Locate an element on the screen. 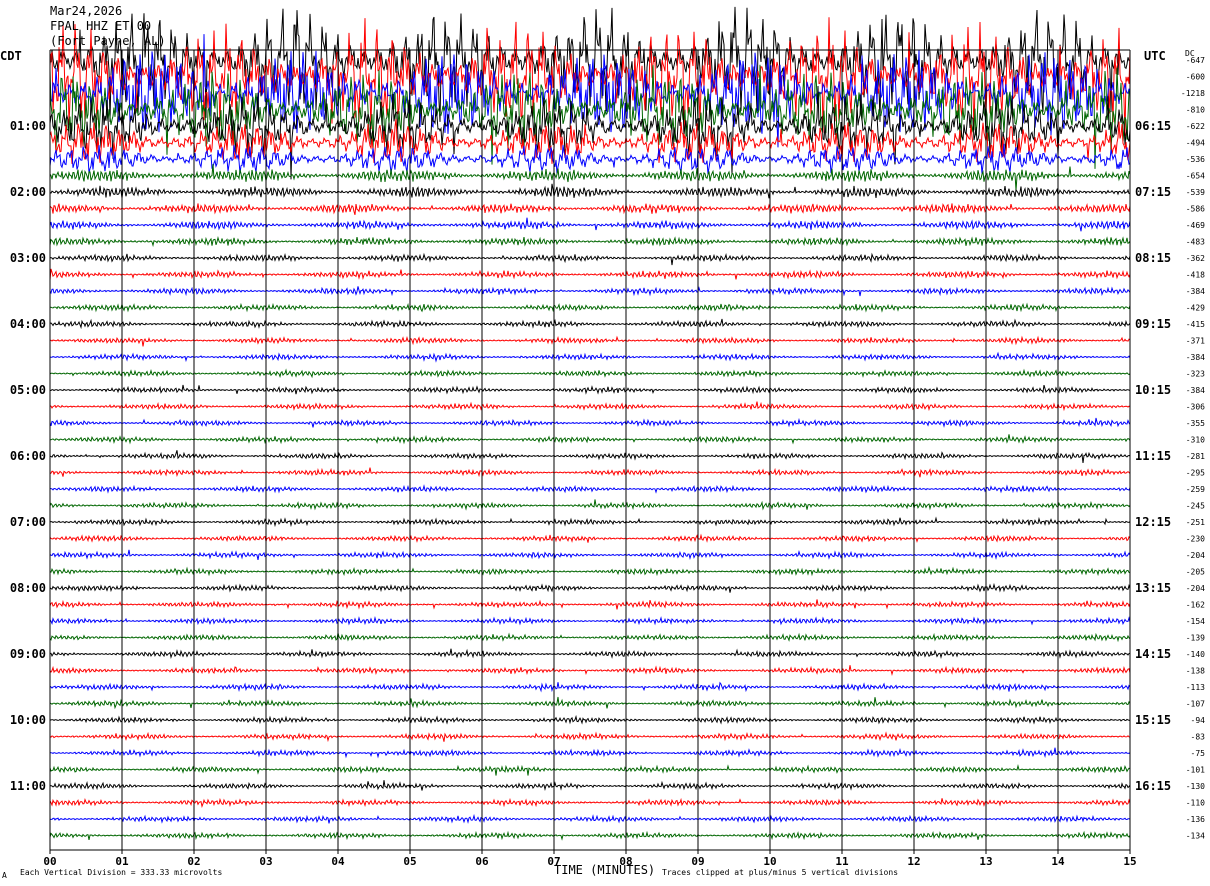 The height and width of the screenshot is (886, 1210). x-tick-label: 08 is located at coordinates (625, 861).